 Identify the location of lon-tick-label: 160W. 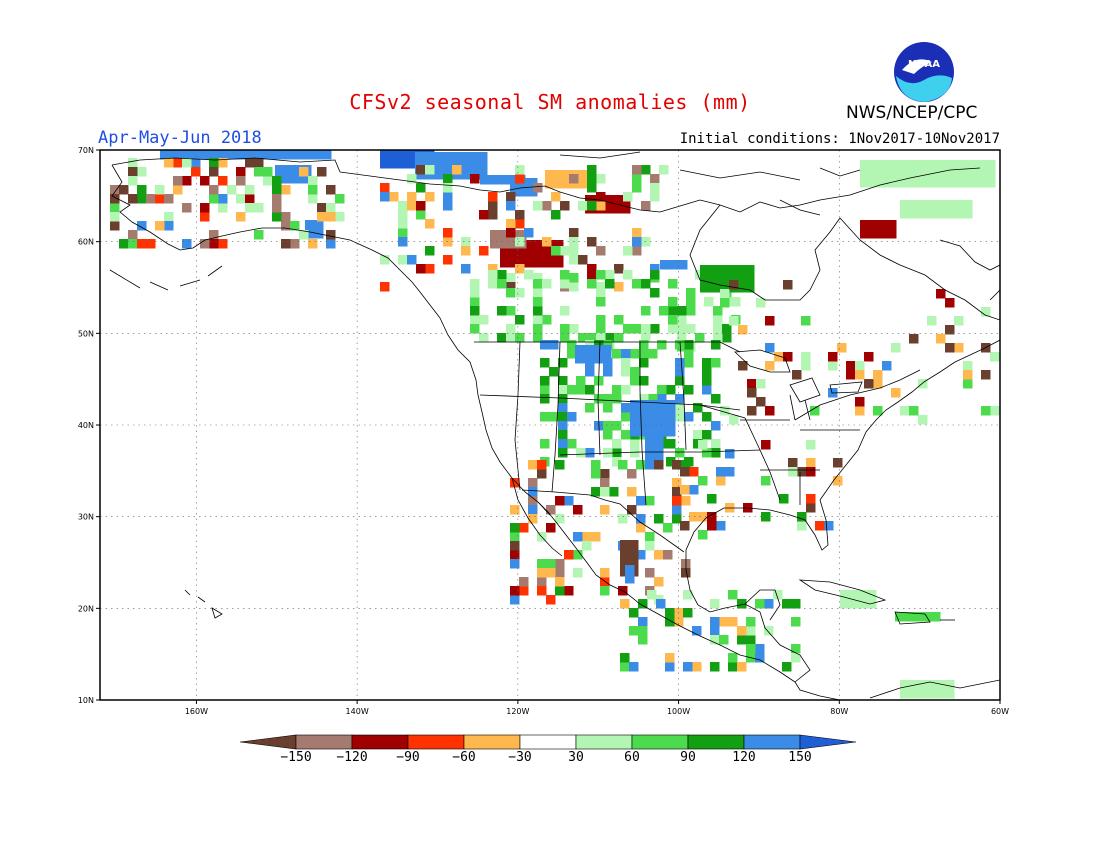
(196, 711).